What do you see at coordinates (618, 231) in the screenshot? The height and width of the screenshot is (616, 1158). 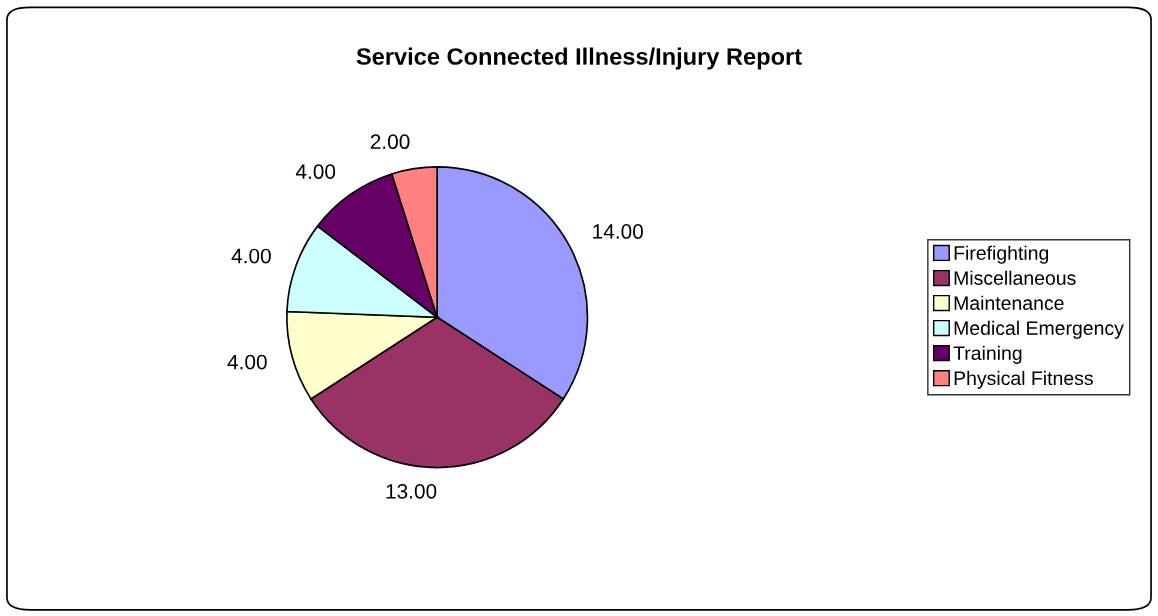 I see `data-label: 14.00` at bounding box center [618, 231].